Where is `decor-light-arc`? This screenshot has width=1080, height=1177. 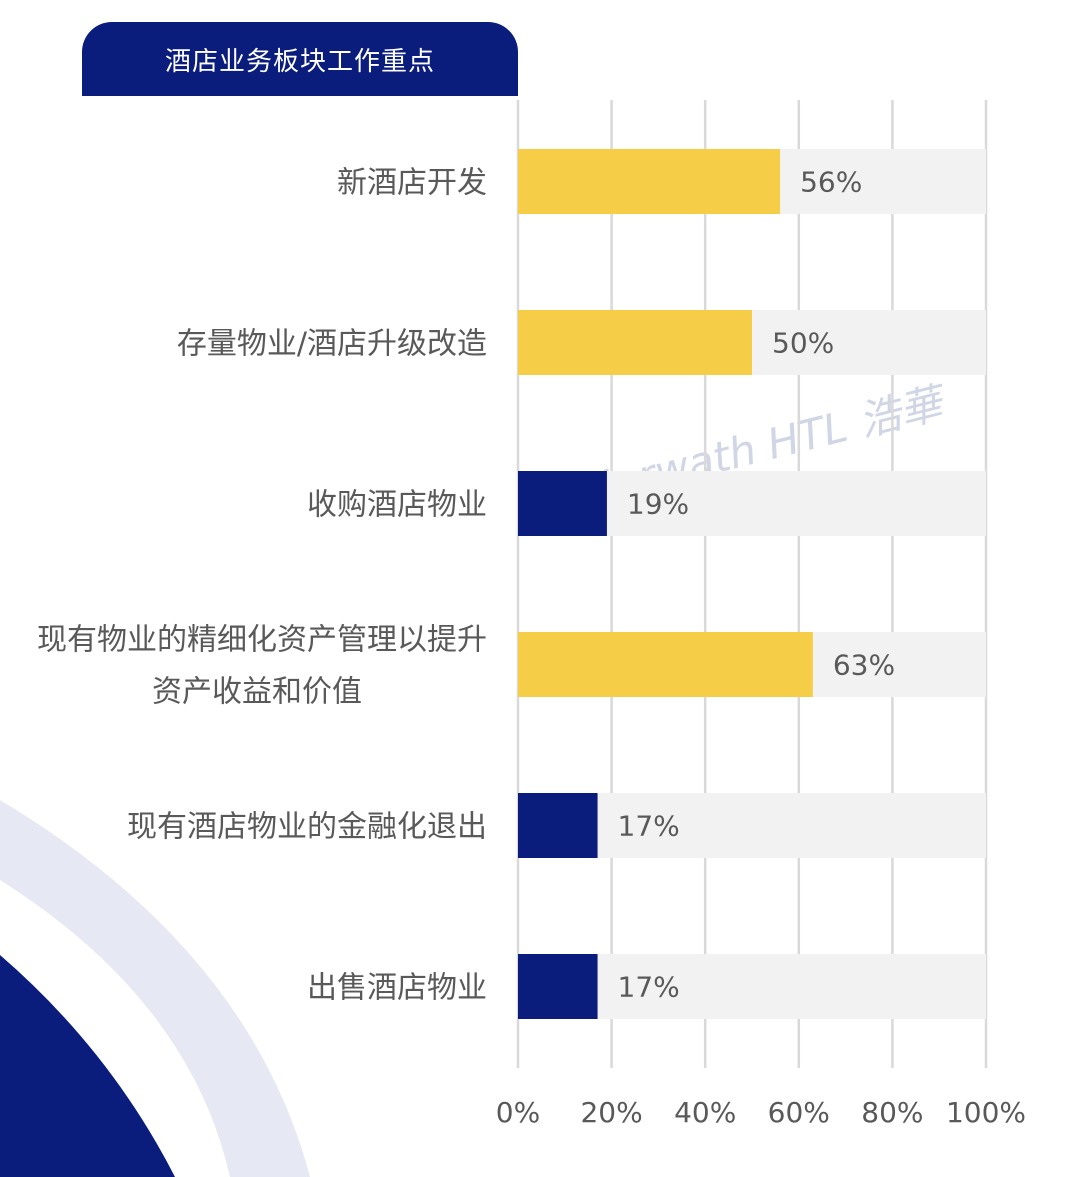
decor-light-arc is located at coordinates (155, 988).